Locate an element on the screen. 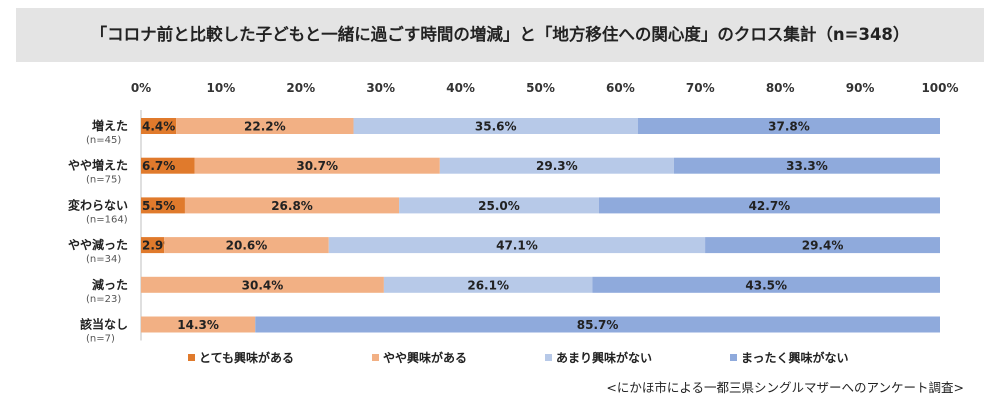 Image resolution: width=1000 pixels, height=414 pixels. data-label: 85.7% is located at coordinates (598, 325).